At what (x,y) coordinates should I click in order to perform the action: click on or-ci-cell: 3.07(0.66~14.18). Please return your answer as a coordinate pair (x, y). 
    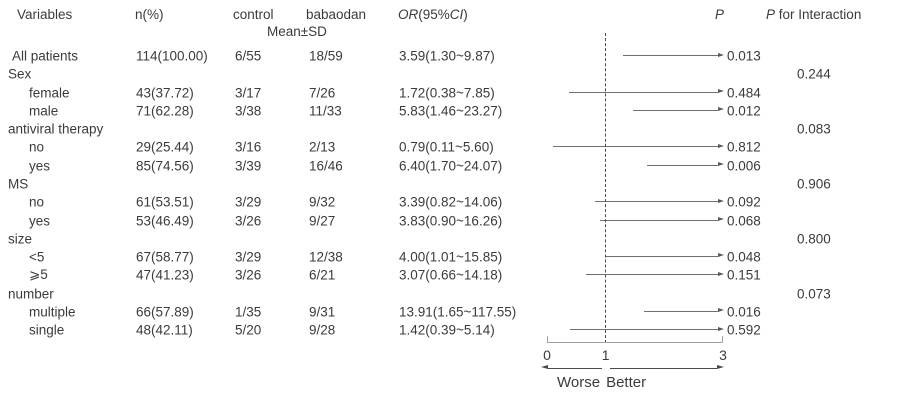
    Looking at the image, I should click on (451, 275).